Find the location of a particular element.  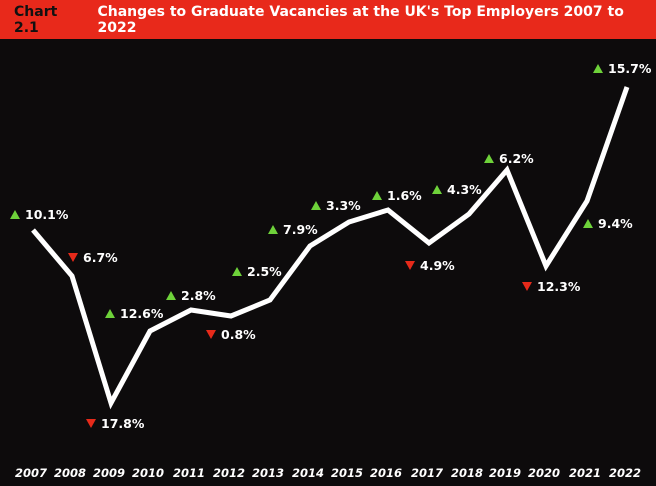

data-label-value: 0.8% is located at coordinates (238, 334).